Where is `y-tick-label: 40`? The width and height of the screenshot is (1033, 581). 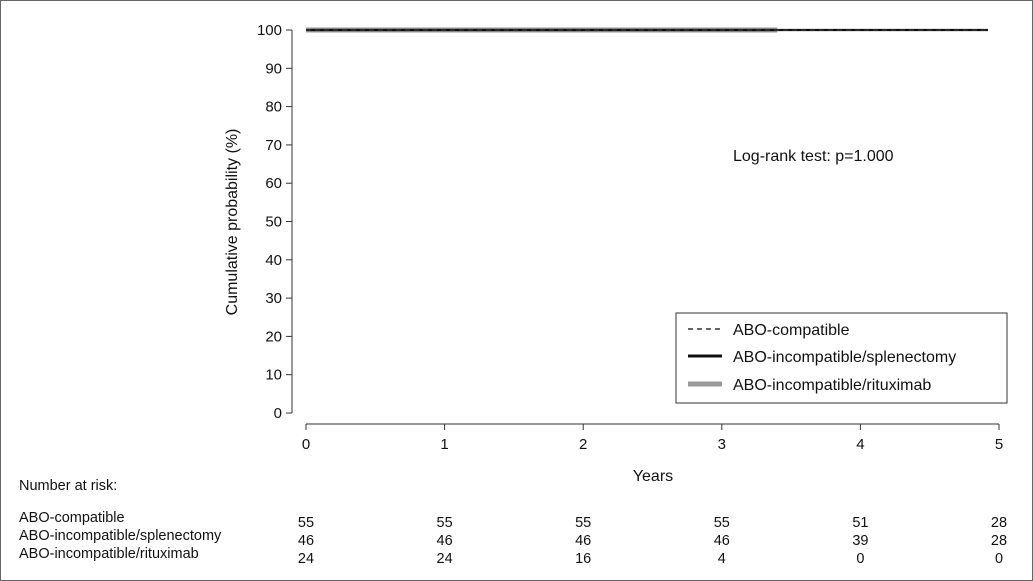 y-tick-label: 40 is located at coordinates (273, 260).